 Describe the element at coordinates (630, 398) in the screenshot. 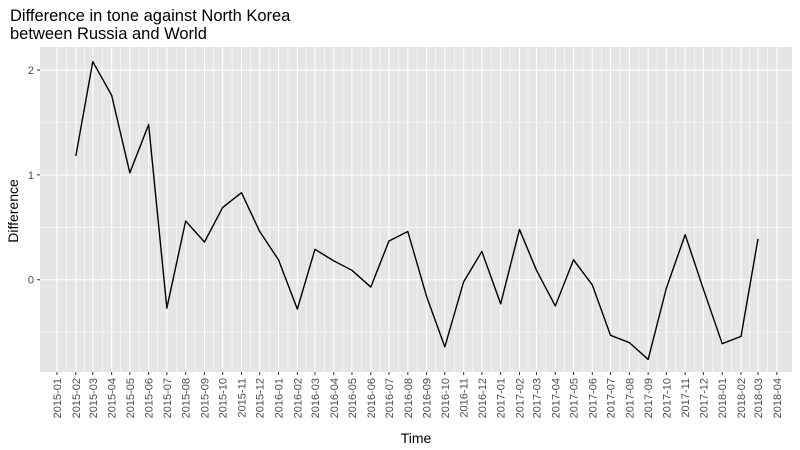

I see `x-tick-label: 2017-08` at that location.